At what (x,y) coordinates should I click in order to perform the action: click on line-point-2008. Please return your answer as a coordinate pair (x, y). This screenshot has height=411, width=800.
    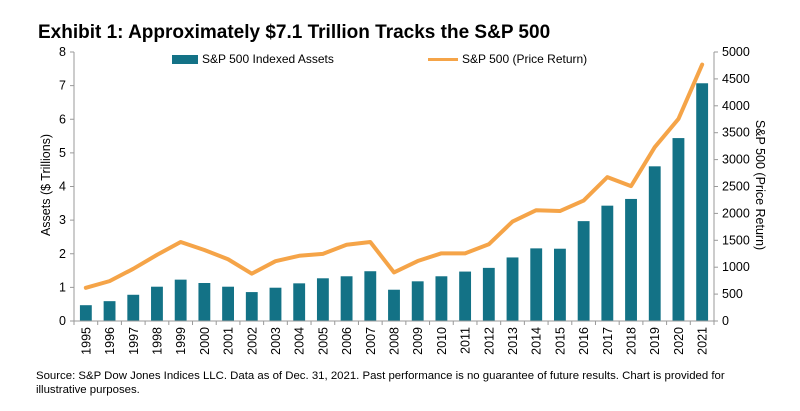
    Looking at the image, I should click on (394, 272).